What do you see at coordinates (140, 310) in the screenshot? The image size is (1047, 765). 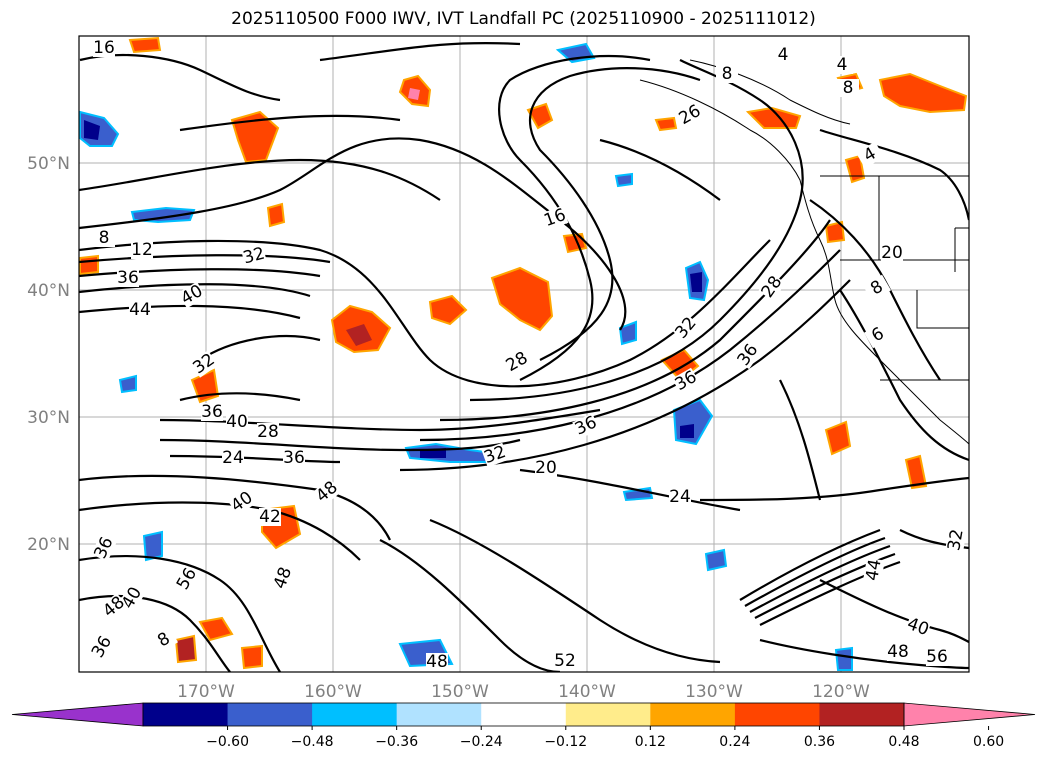 I see `contour-label: 44` at bounding box center [140, 310].